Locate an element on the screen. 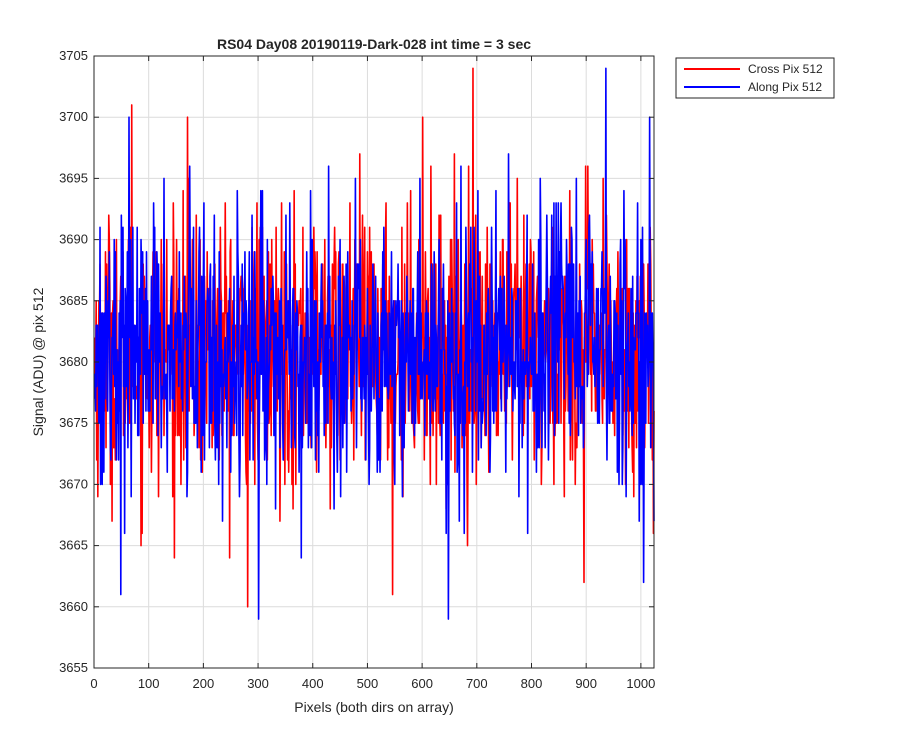 The height and width of the screenshot is (750, 900). y-tick-label: 3690 is located at coordinates (73, 239).